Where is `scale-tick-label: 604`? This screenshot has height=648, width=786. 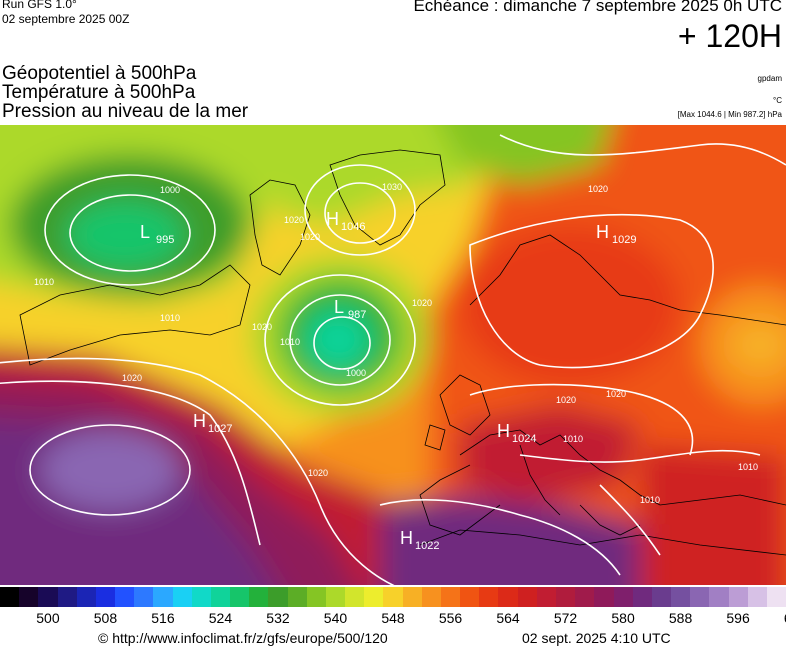 scale-tick-label: 604 is located at coordinates (785, 618).